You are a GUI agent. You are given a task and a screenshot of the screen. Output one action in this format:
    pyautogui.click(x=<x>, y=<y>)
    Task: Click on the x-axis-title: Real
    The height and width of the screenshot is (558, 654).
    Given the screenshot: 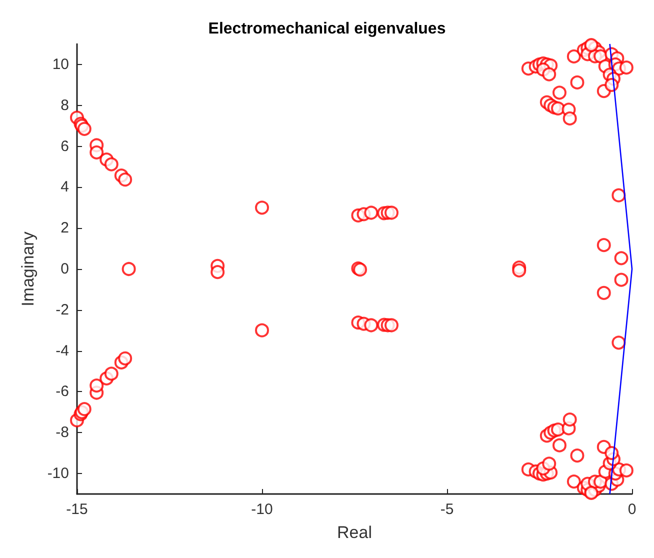 What is the action you would take?
    pyautogui.click(x=354, y=532)
    